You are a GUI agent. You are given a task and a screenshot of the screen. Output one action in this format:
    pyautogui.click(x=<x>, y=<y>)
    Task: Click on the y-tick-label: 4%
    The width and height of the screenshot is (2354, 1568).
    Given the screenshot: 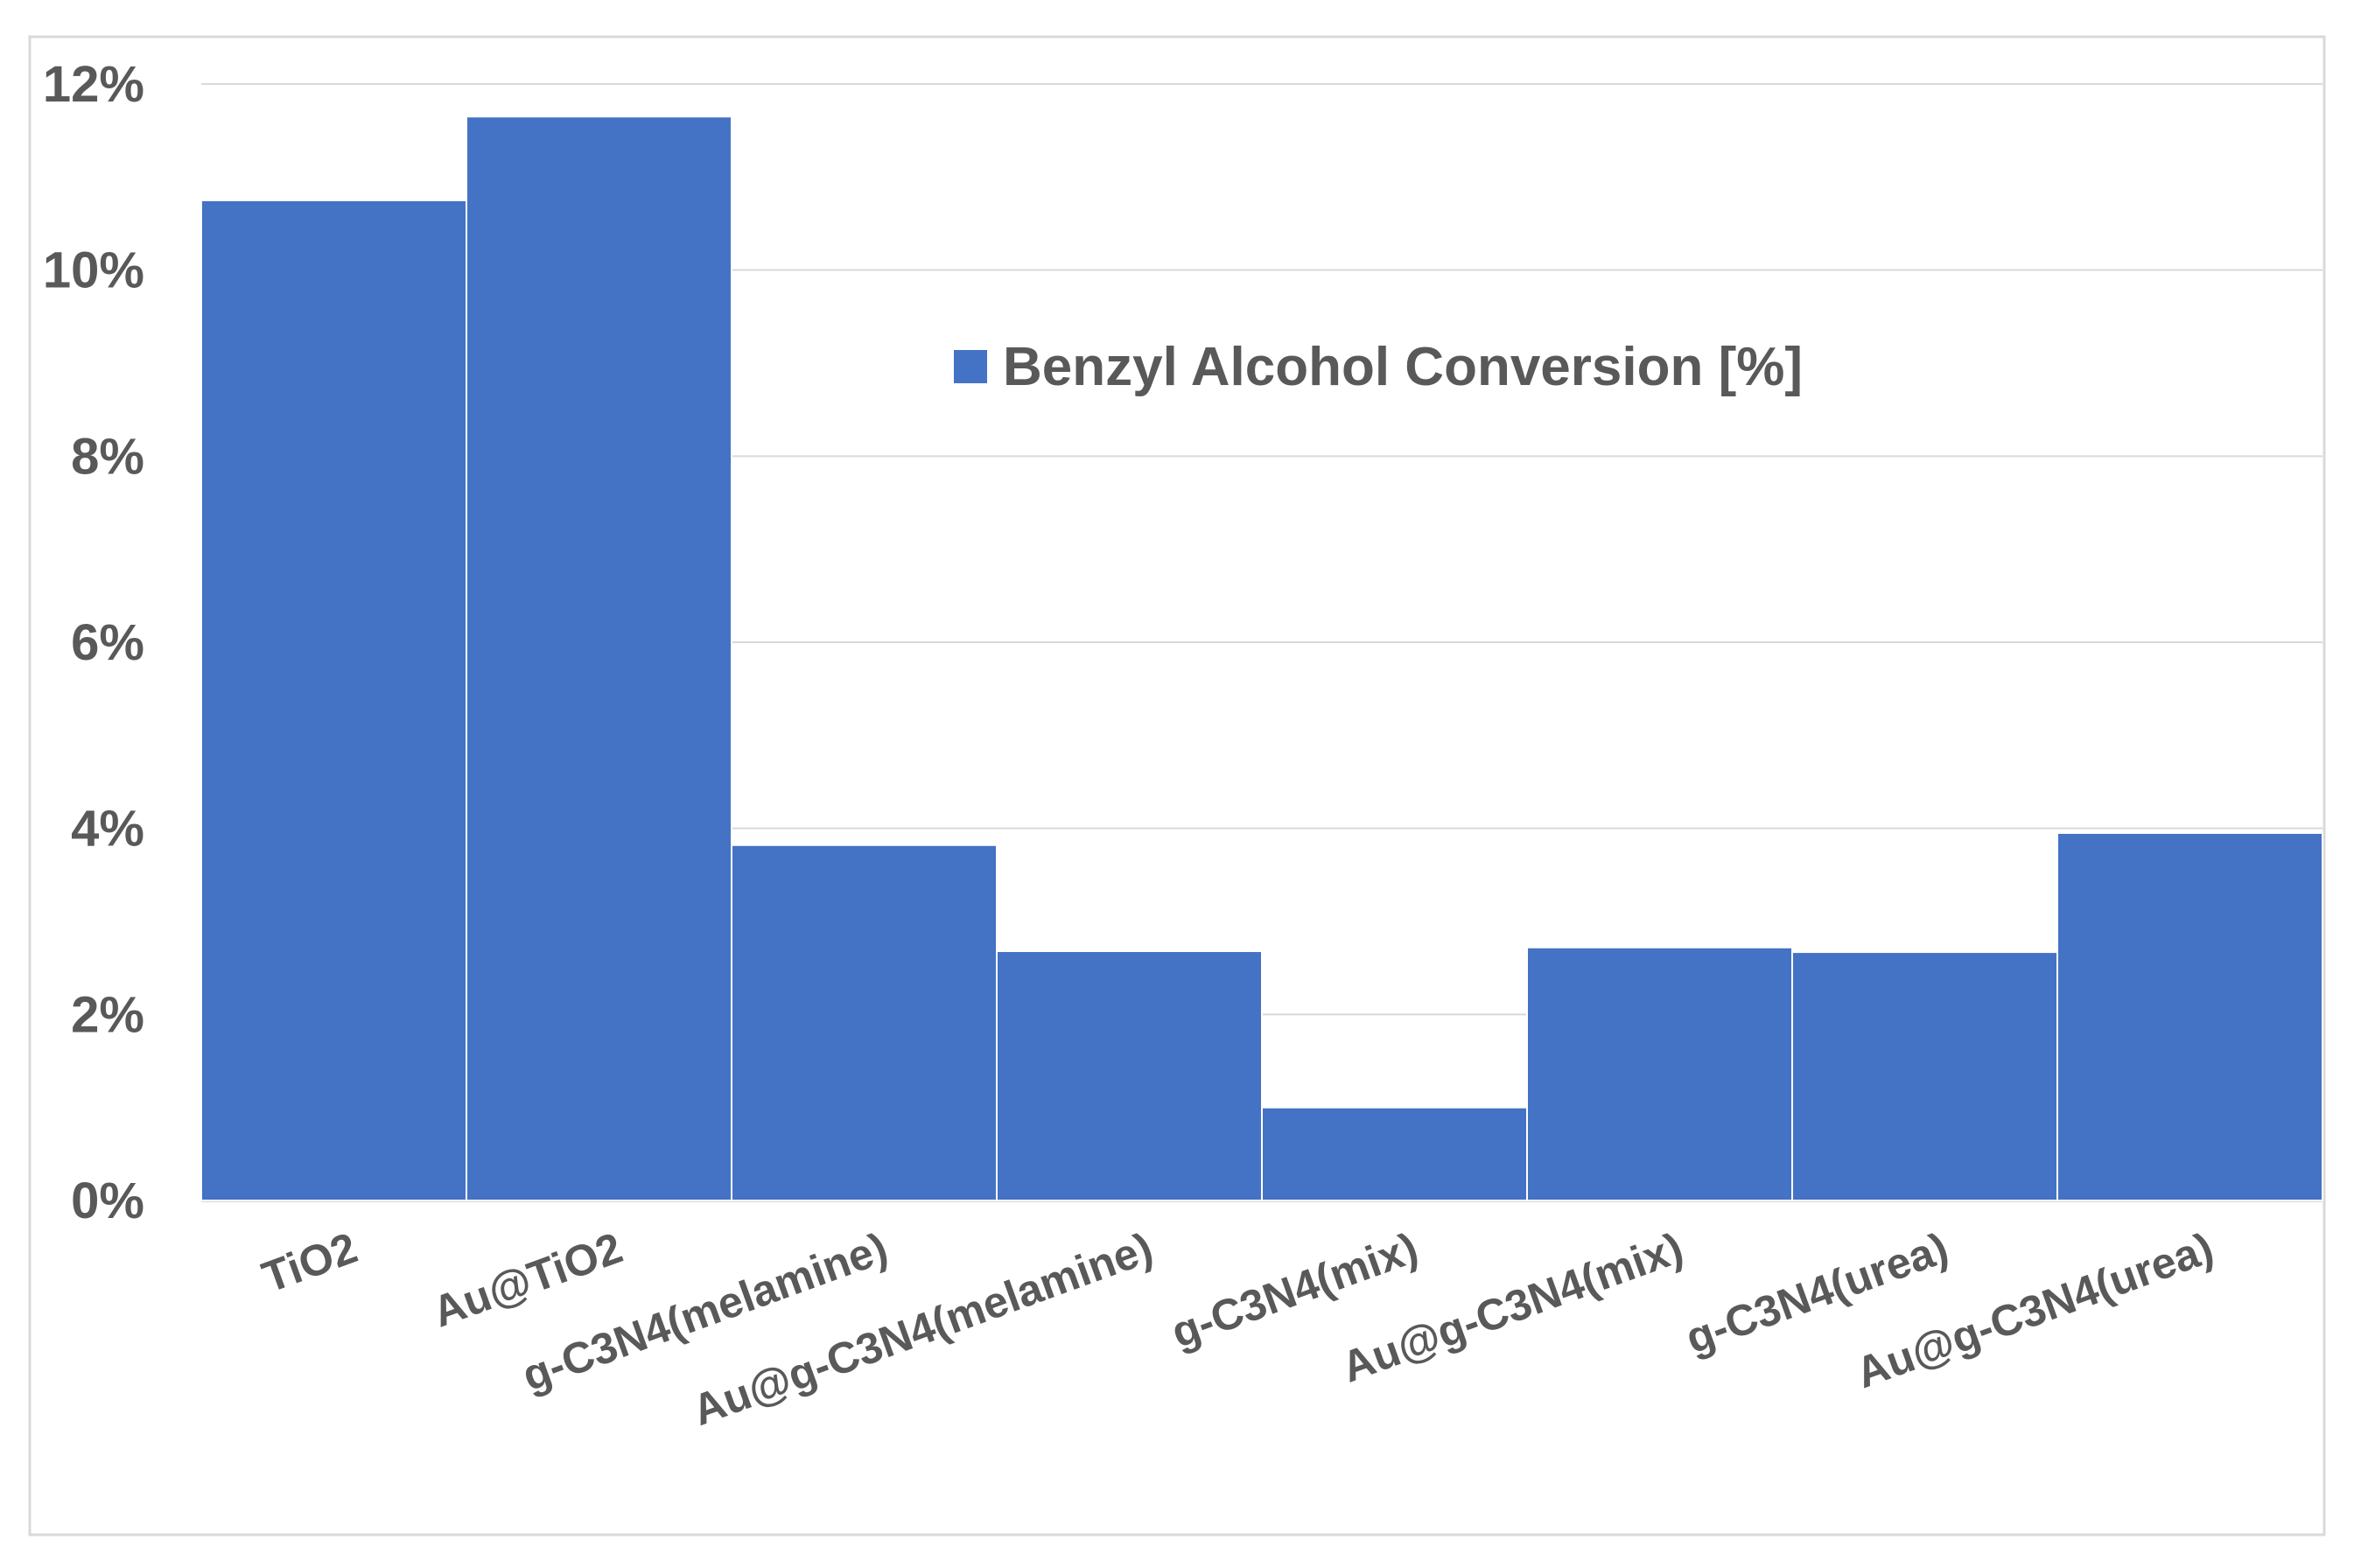 What is the action you would take?
    pyautogui.click(x=107, y=829)
    